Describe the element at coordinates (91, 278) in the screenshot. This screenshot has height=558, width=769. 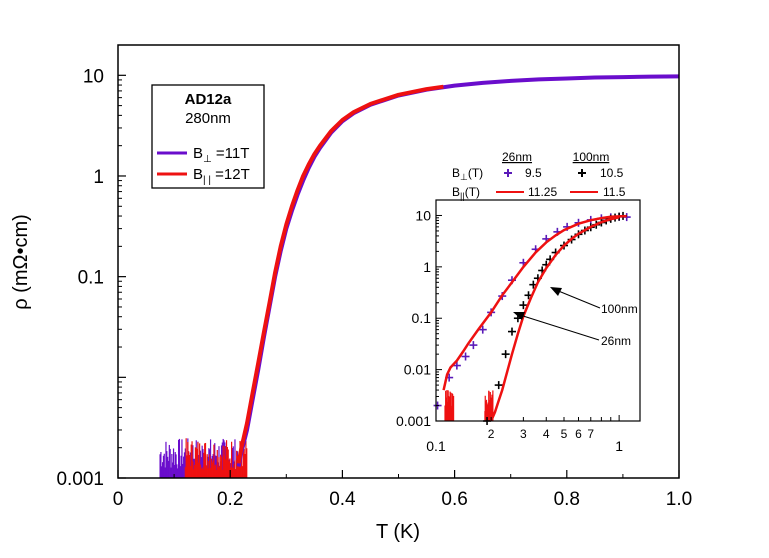
I see `y-tick-label: 0.1` at that location.